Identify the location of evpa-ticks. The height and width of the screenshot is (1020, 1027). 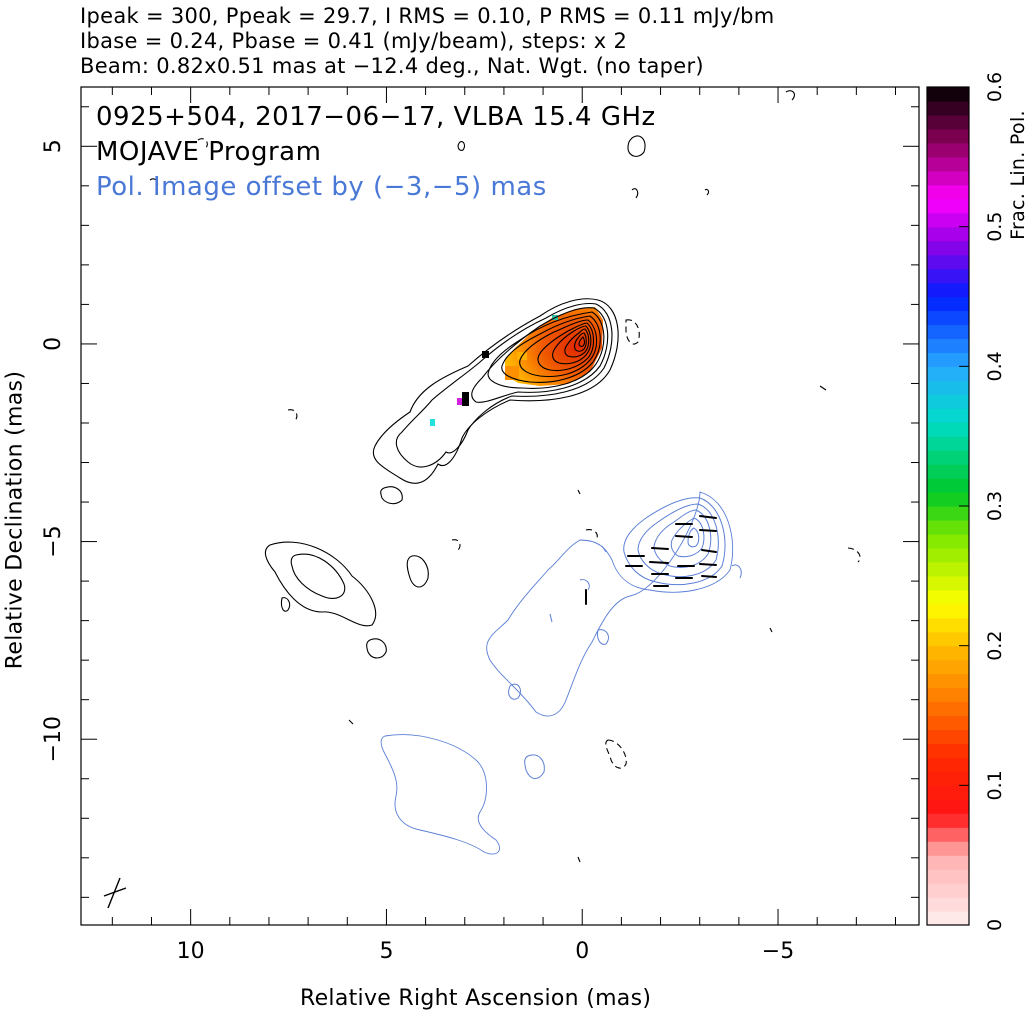
(651, 560).